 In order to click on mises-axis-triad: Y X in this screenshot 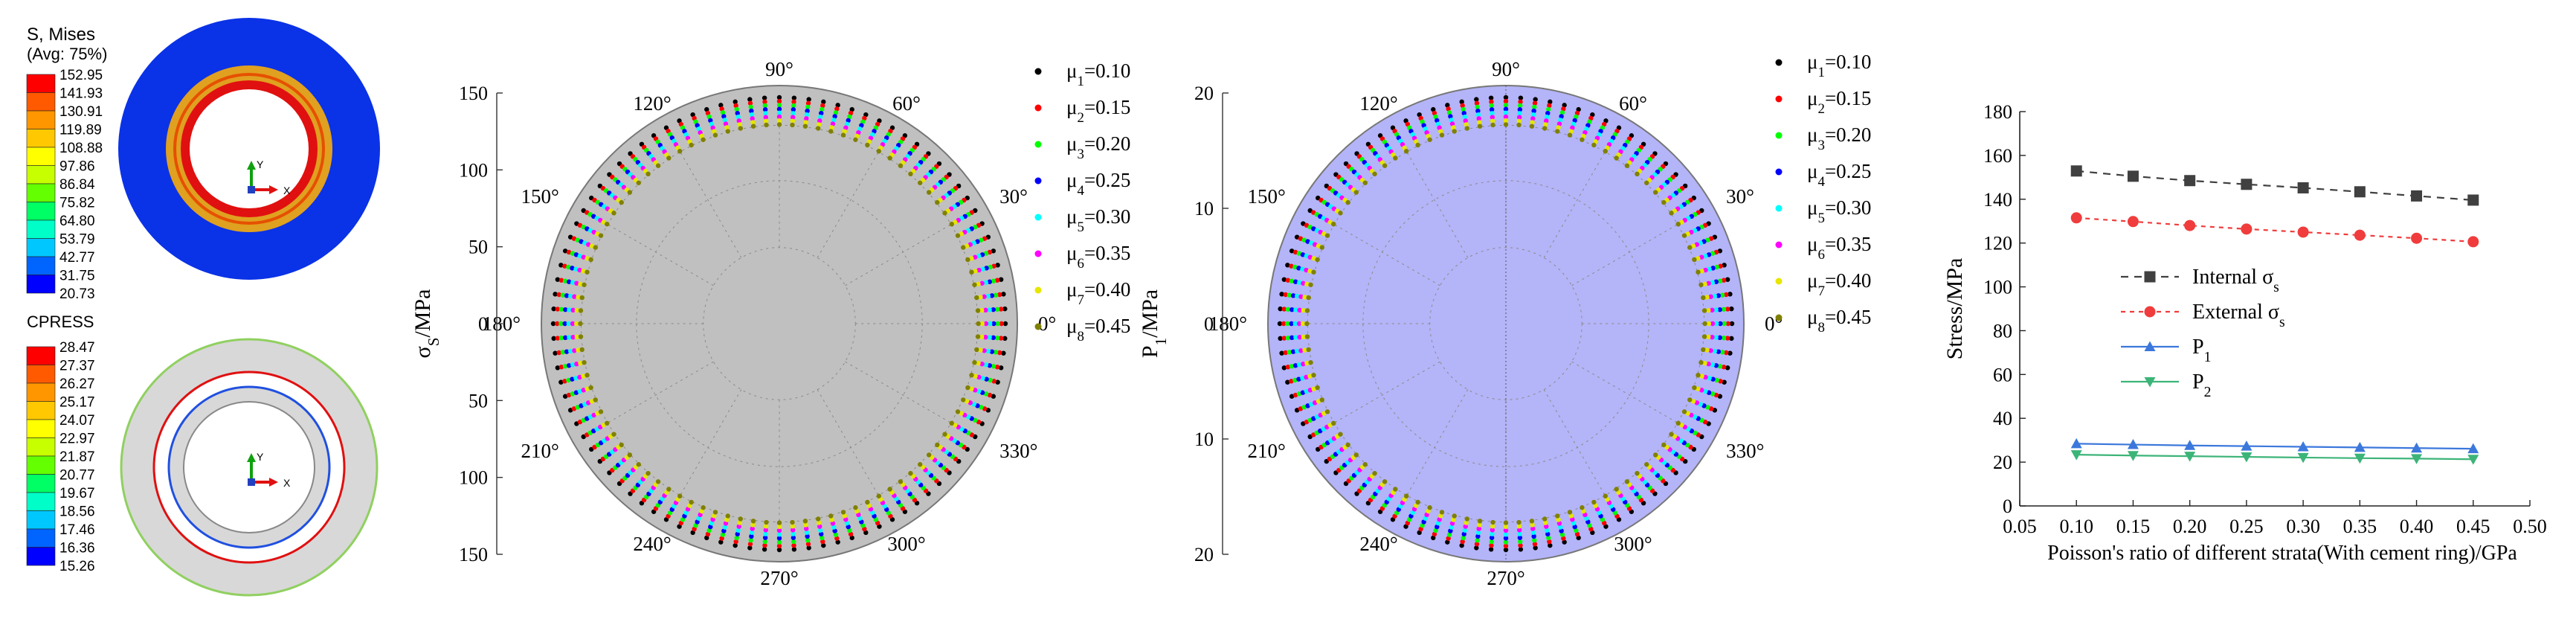, I will do `click(269, 177)`.